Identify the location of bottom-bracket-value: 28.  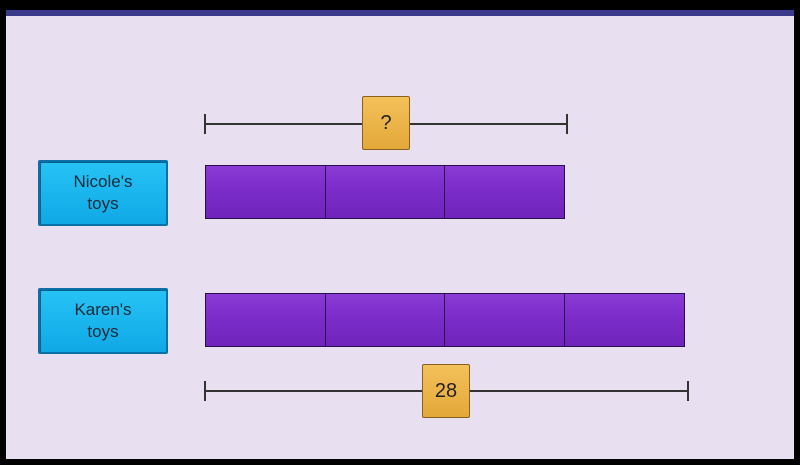
(446, 390).